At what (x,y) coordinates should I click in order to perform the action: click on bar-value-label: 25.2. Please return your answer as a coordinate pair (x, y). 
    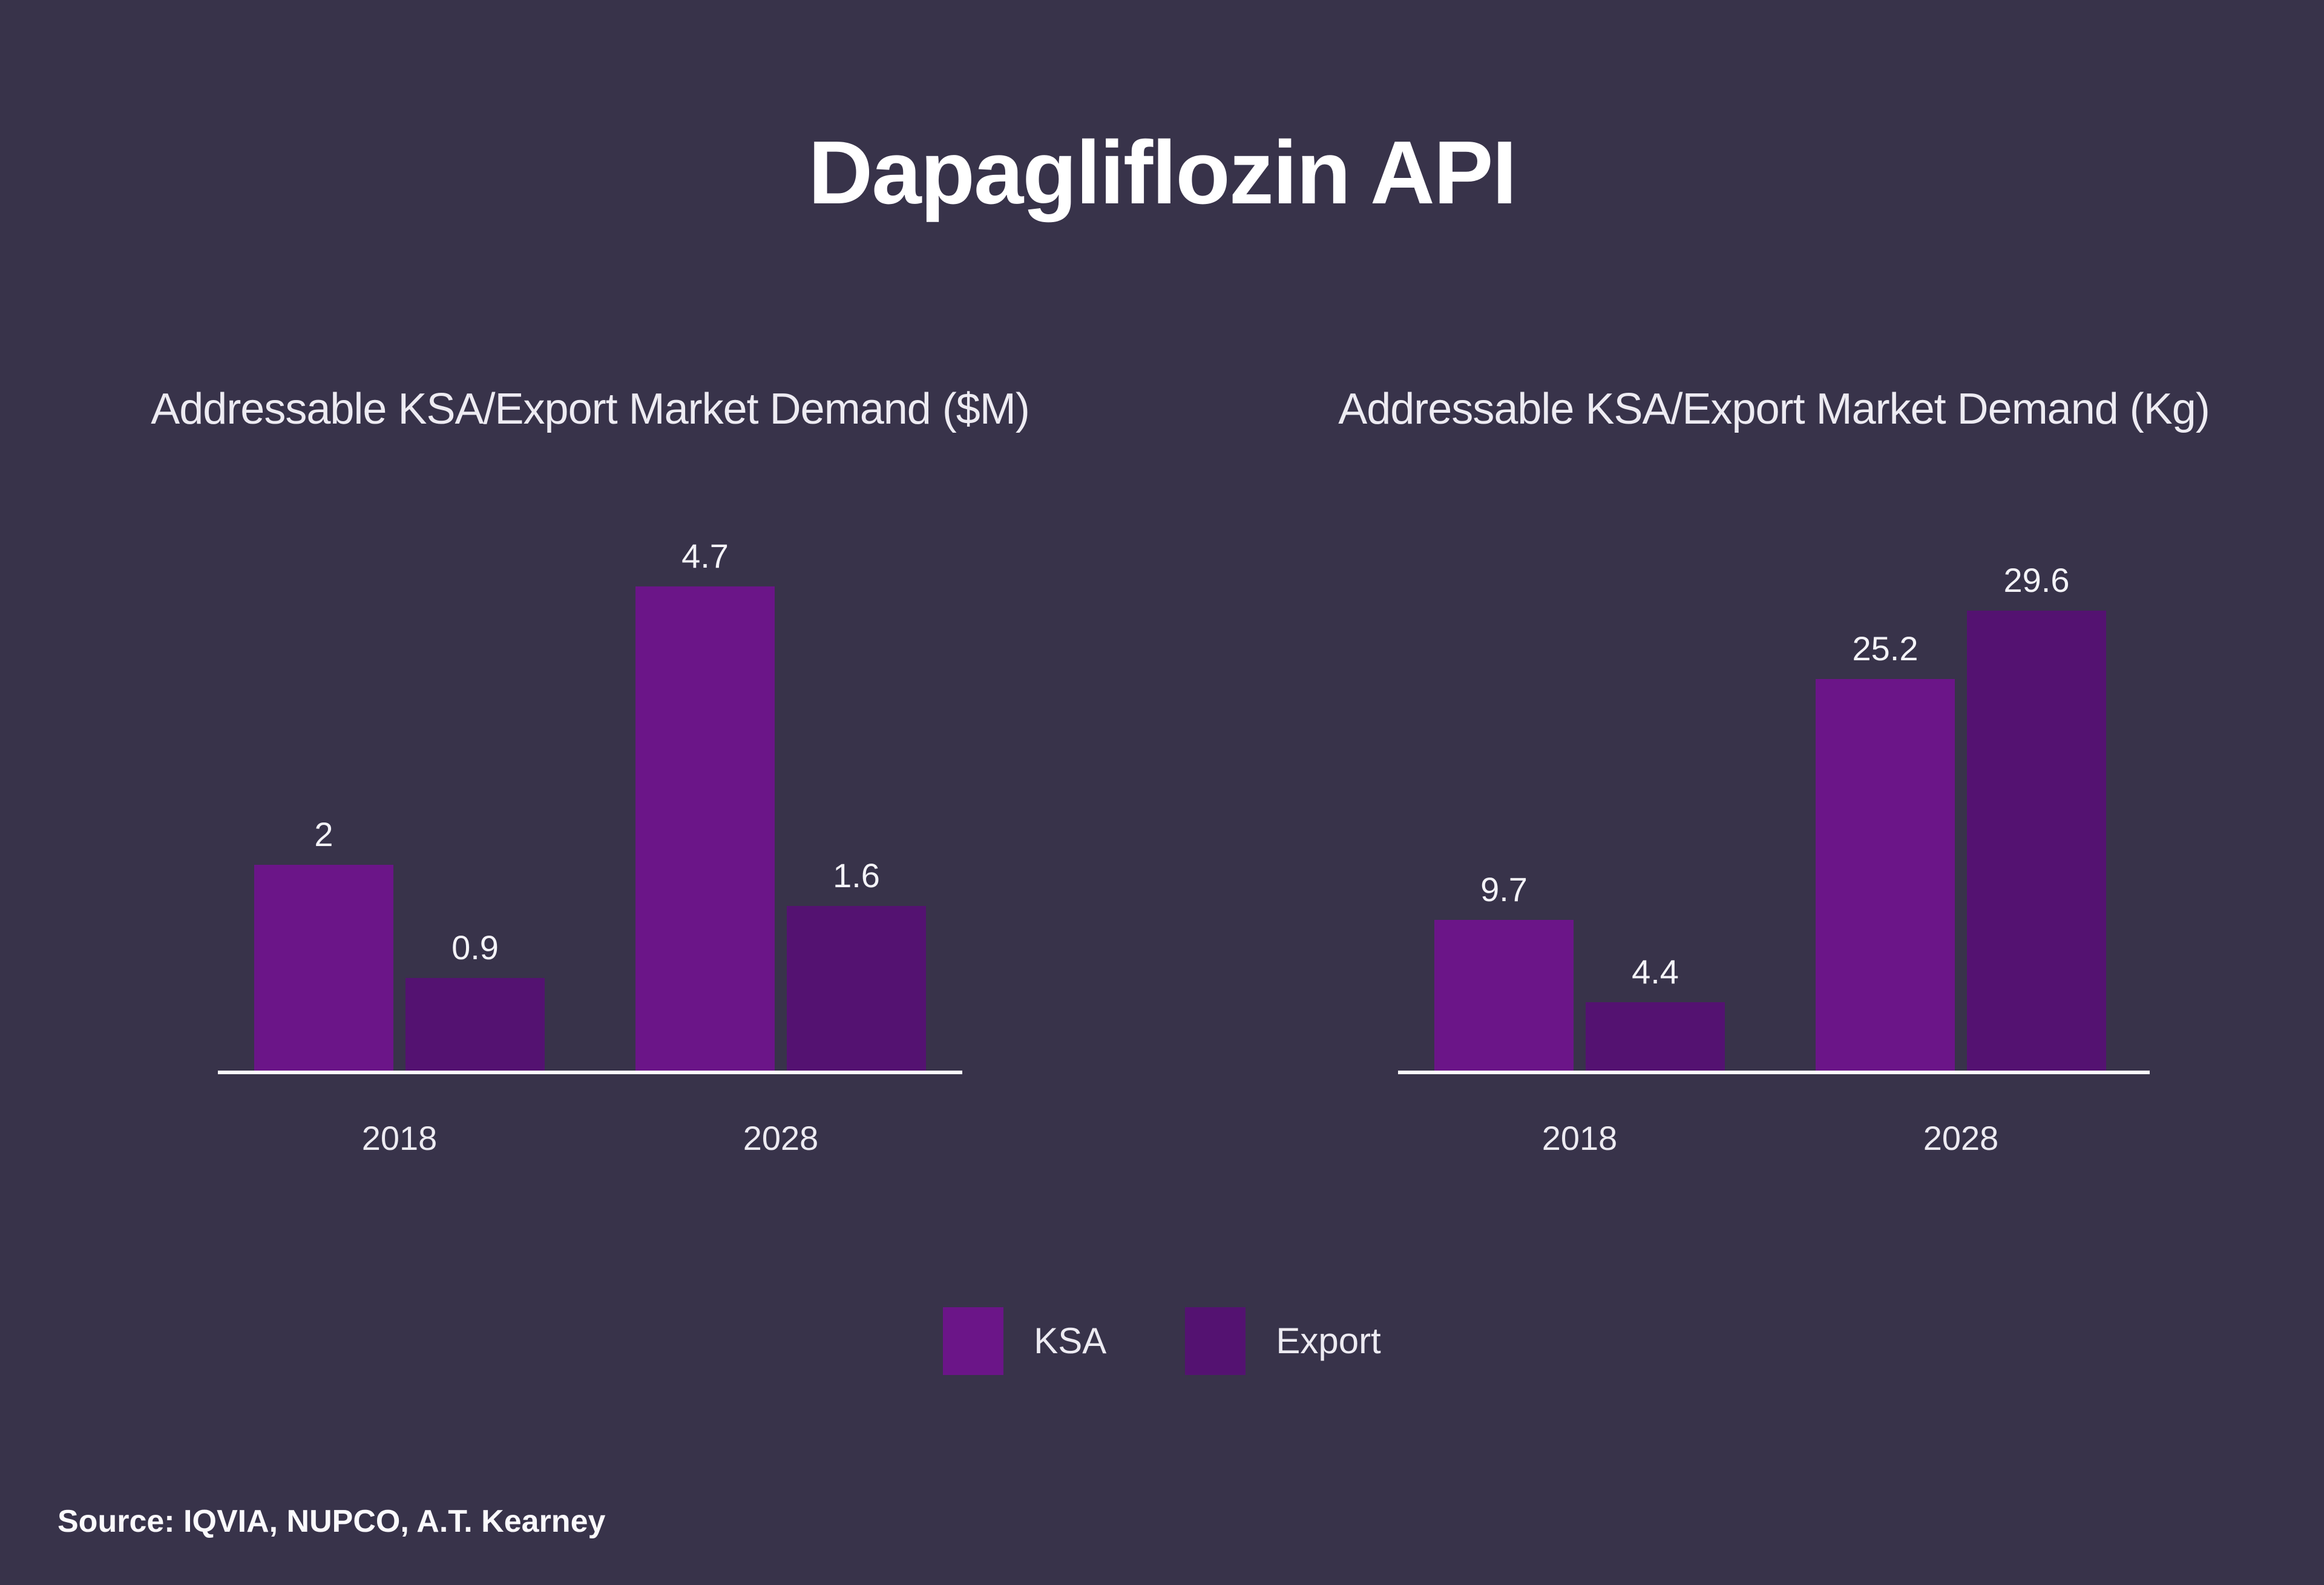
    Looking at the image, I should click on (1885, 648).